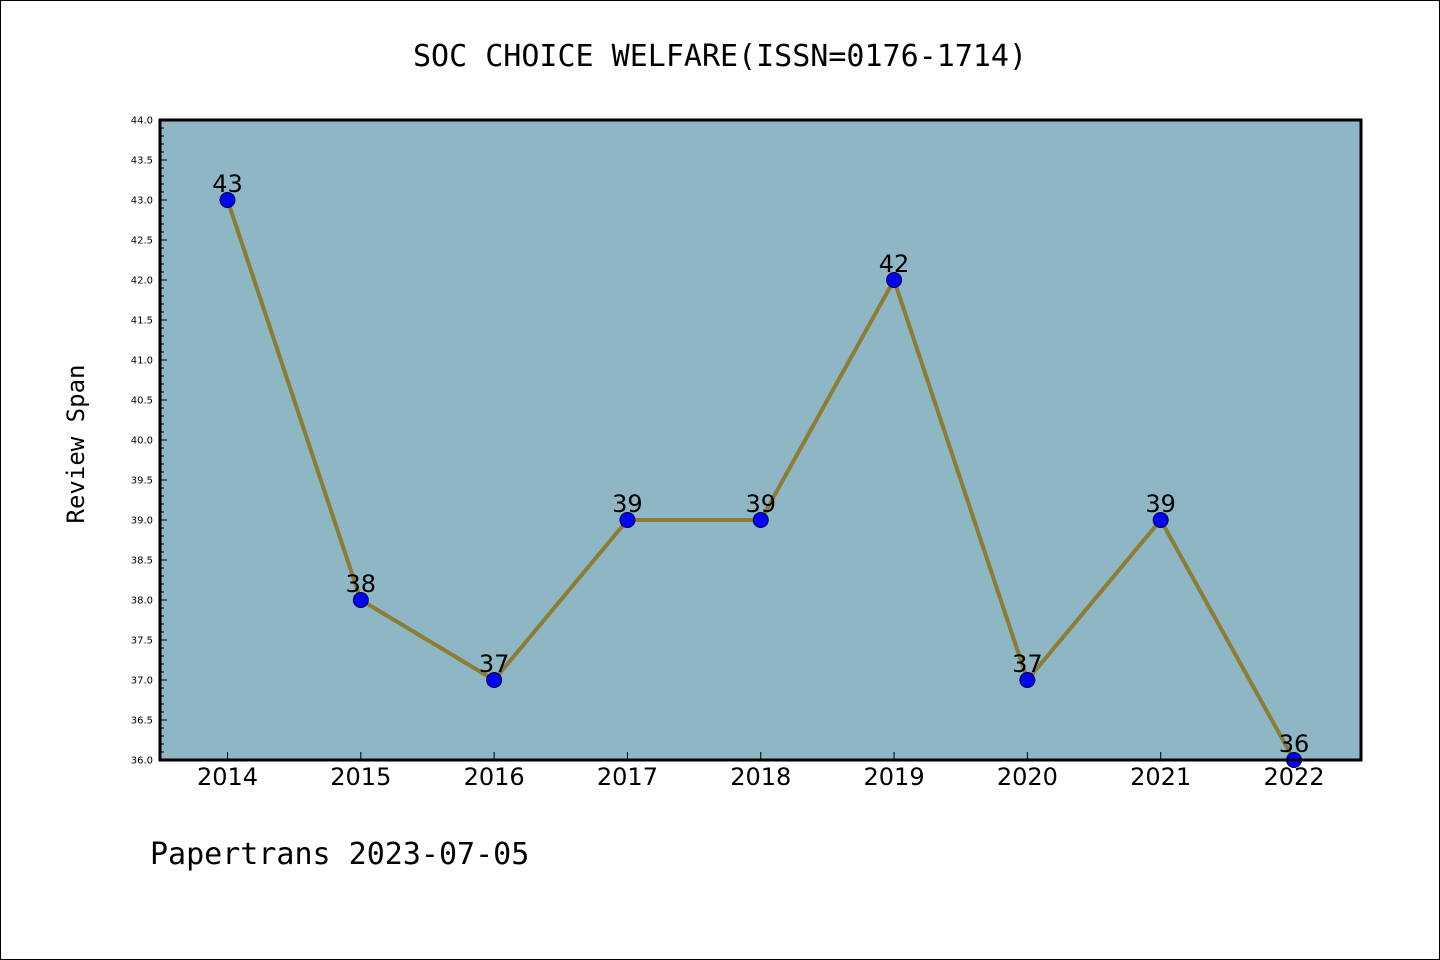 This screenshot has width=1440, height=960. What do you see at coordinates (142, 561) in the screenshot?
I see `y-tick-label: 38.5` at bounding box center [142, 561].